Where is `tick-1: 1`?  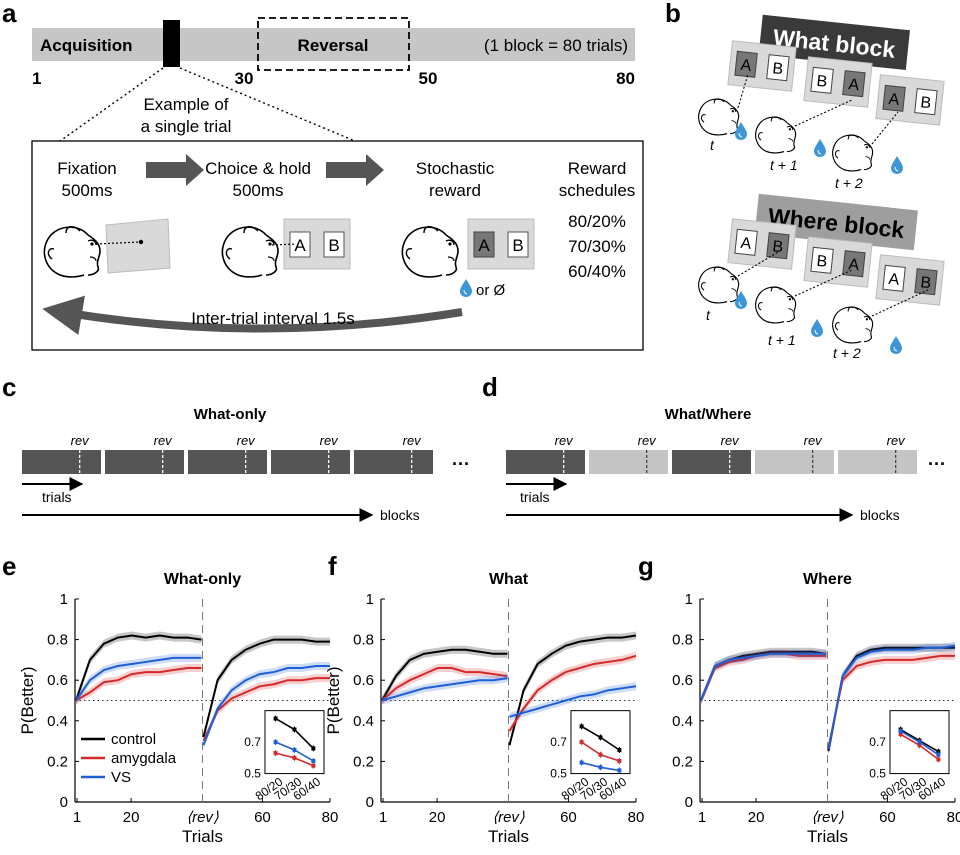
tick-1: 1 is located at coordinates (36, 78).